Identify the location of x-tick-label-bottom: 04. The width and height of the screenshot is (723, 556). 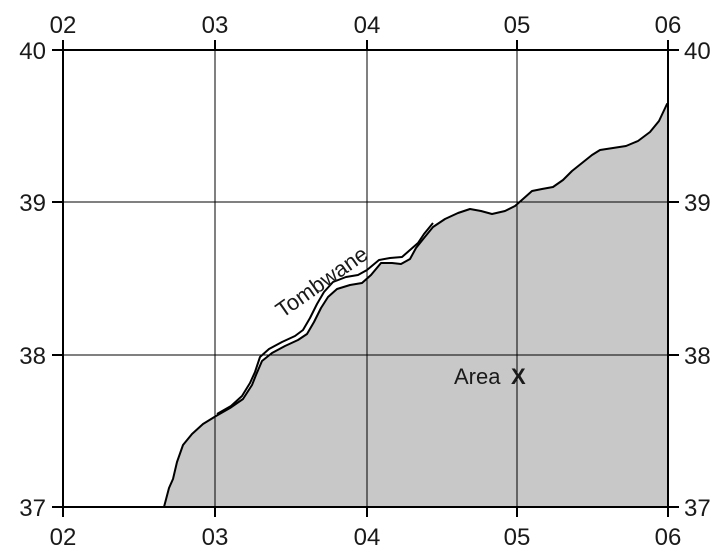
(367, 537).